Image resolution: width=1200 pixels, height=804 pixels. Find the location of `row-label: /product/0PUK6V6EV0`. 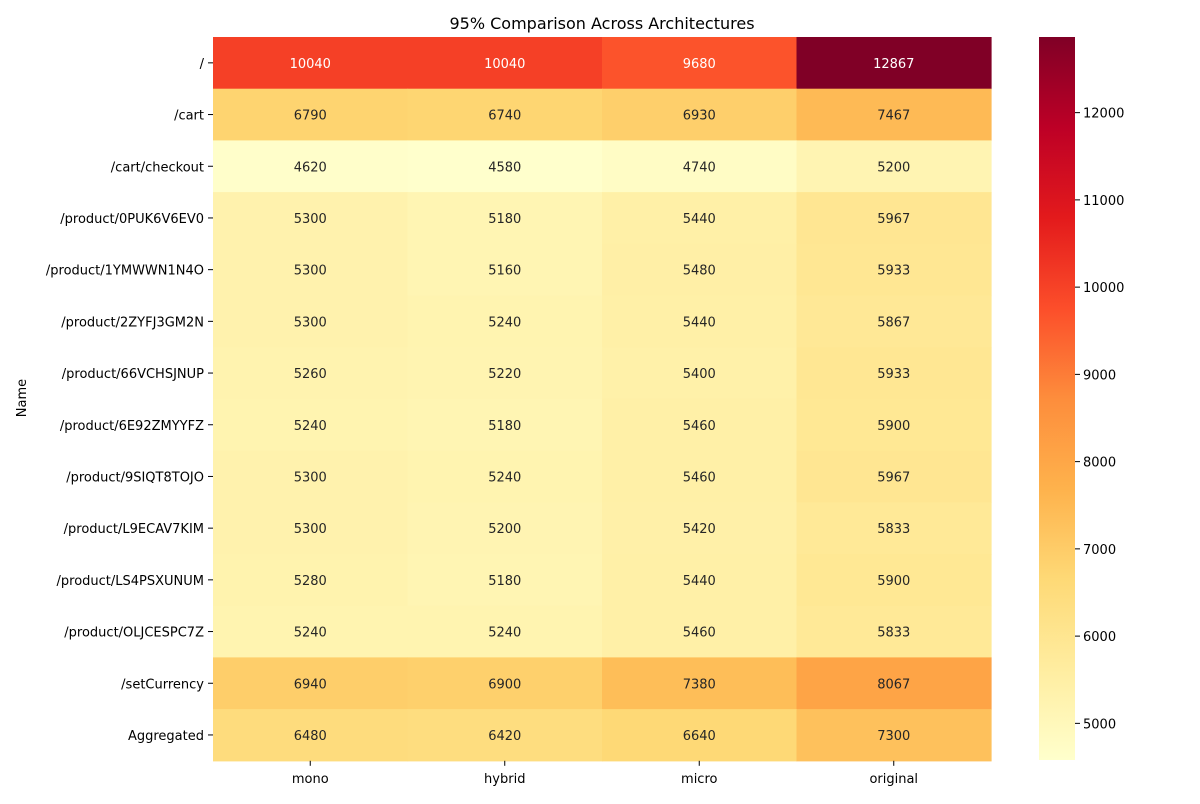

row-label: /product/0PUK6V6EV0 is located at coordinates (132, 219).